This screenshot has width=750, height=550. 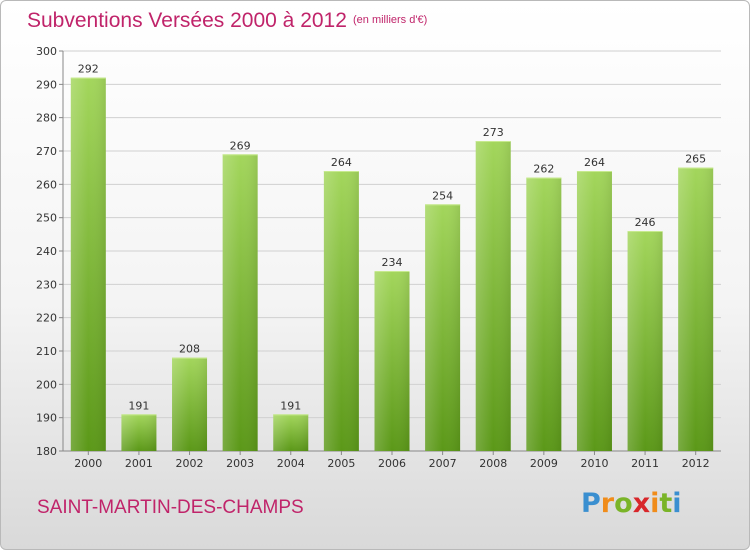 I want to click on y-tick-label: 200, so click(x=46, y=384).